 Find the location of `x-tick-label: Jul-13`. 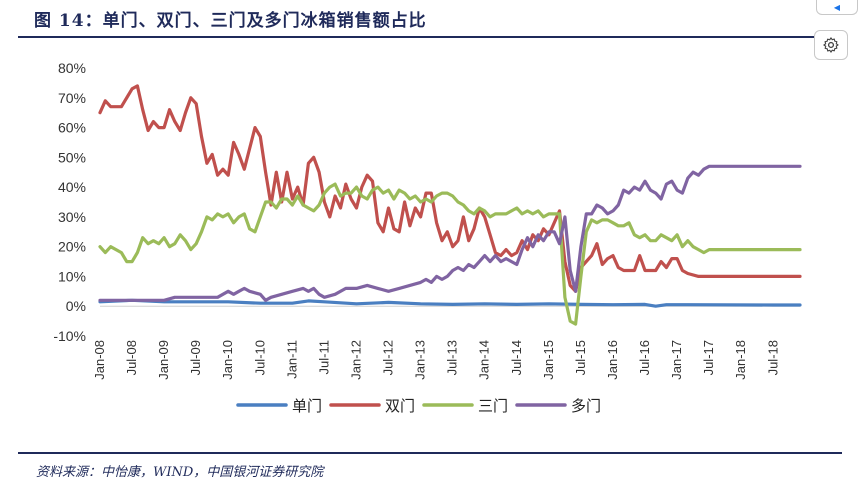

x-tick-label: Jul-13 is located at coordinates (452, 357).